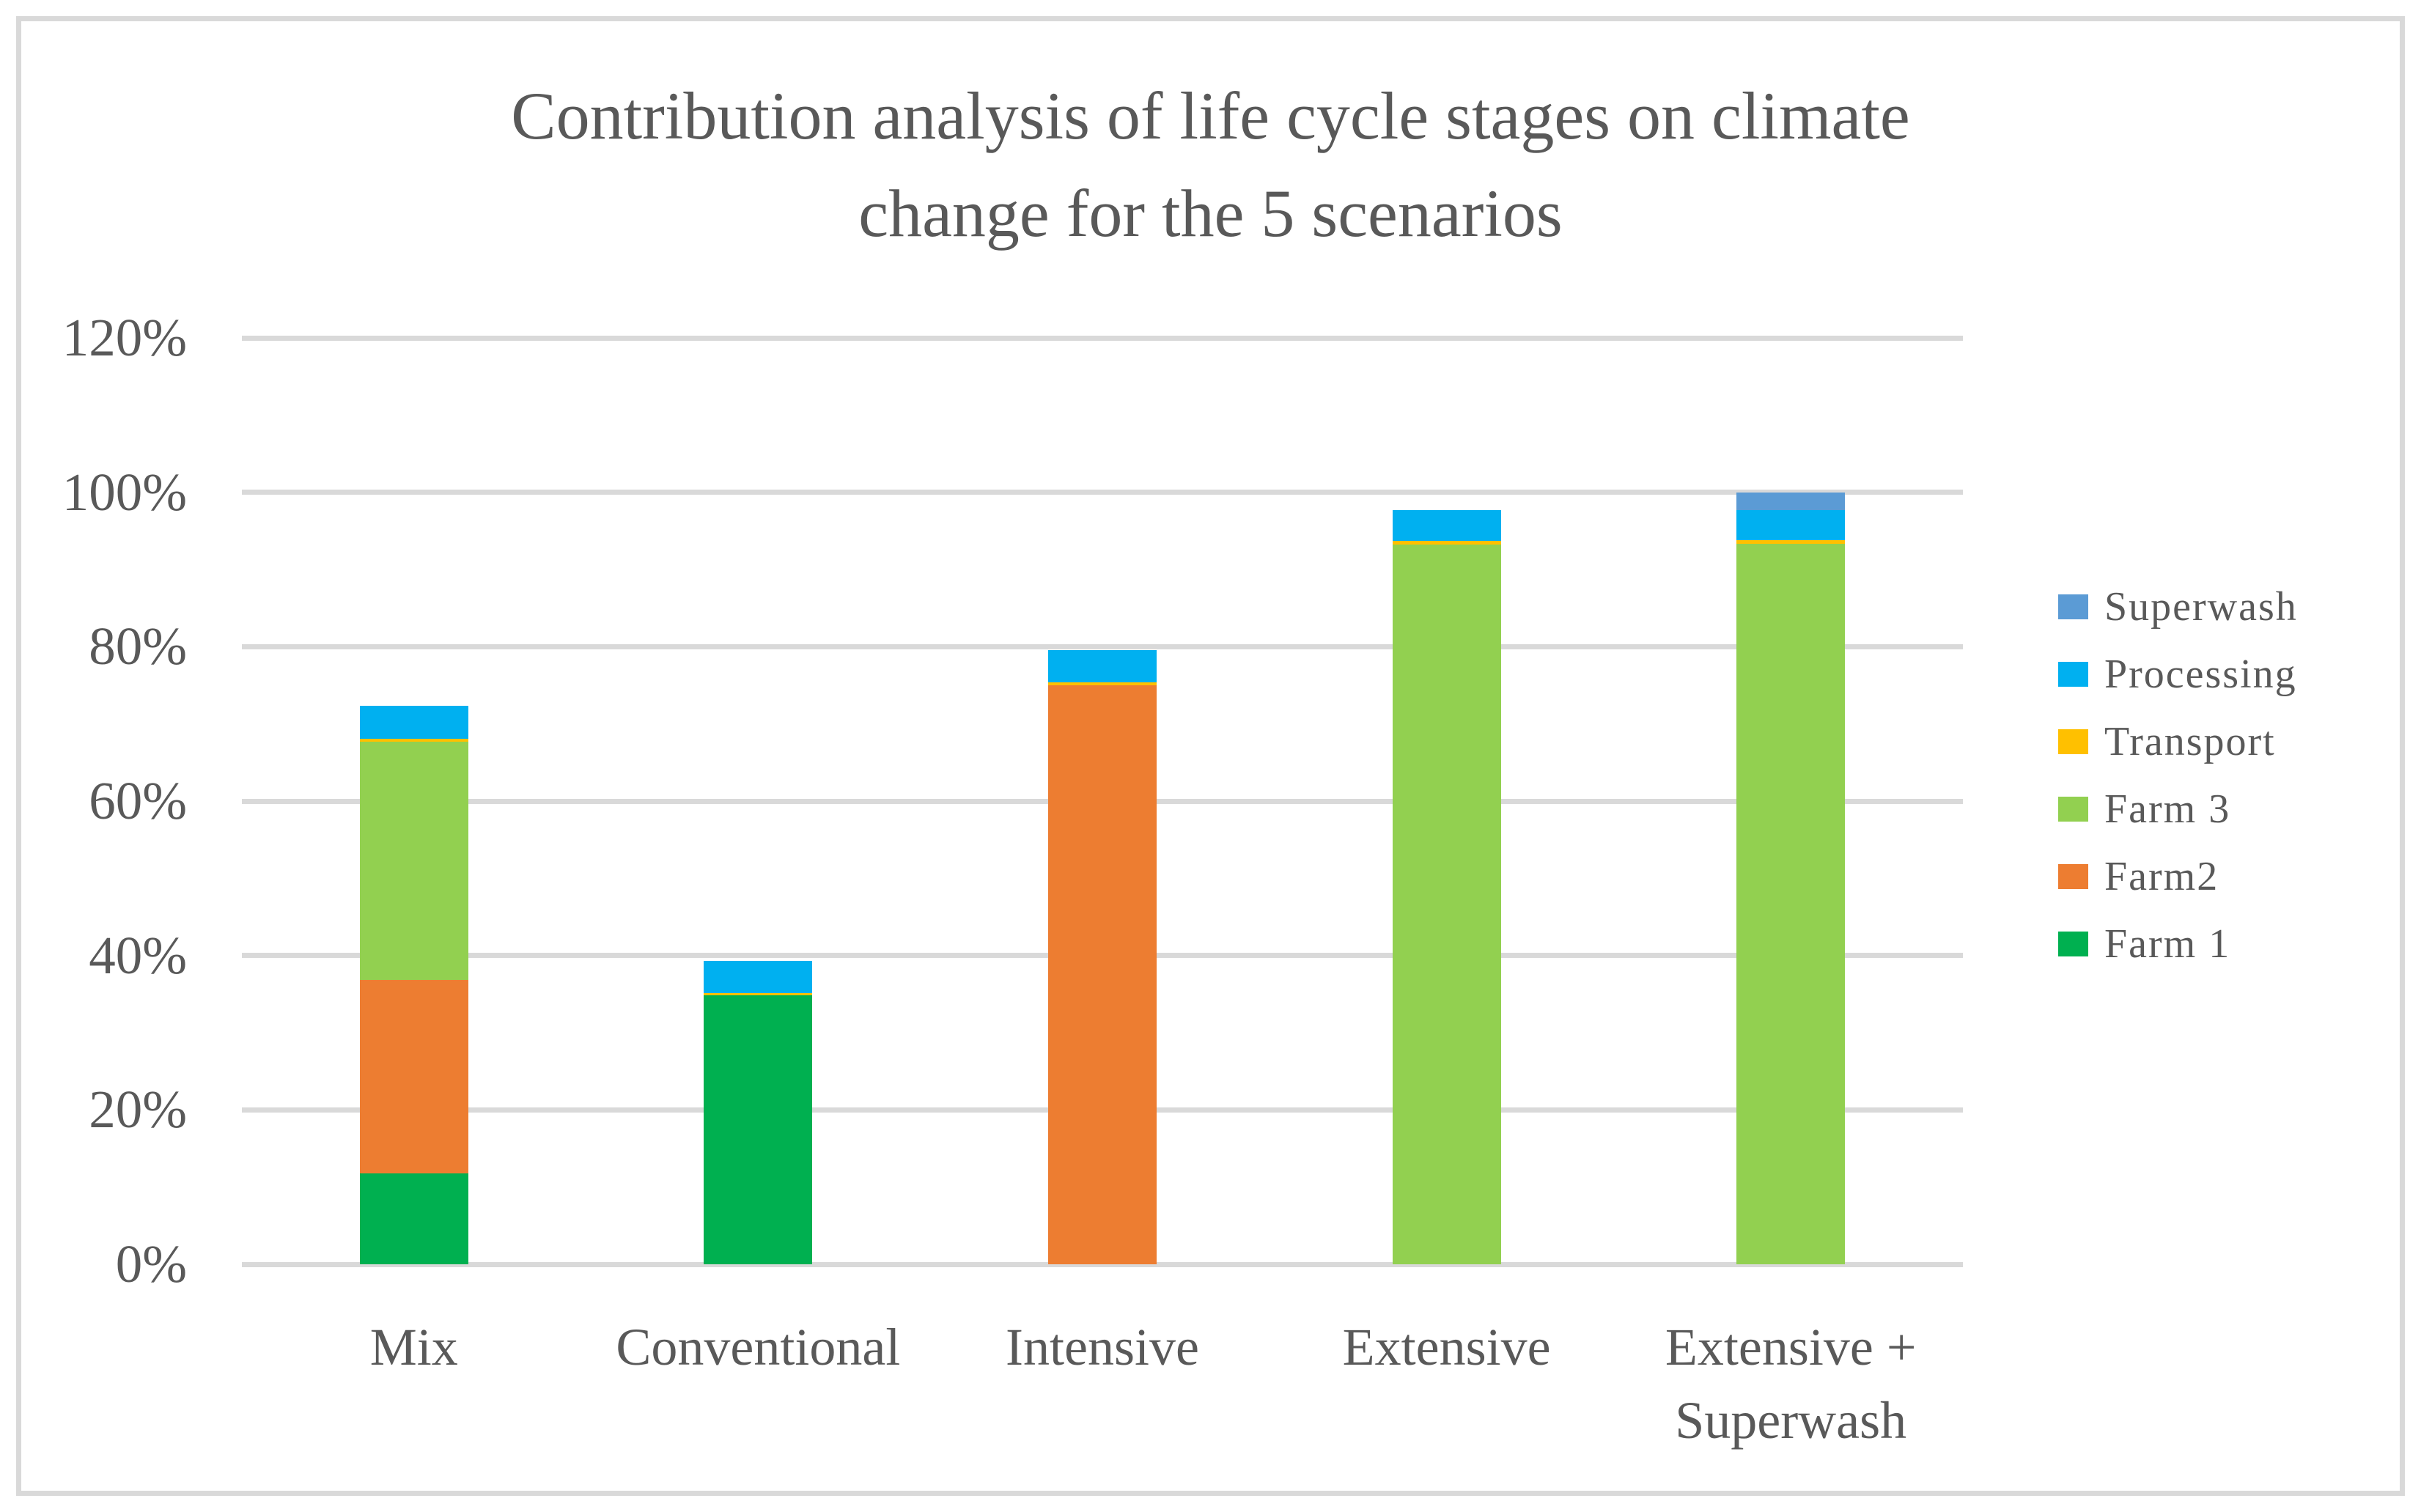 The image size is (2421, 1512). What do you see at coordinates (1447, 525) in the screenshot?
I see `bar-segment-extensive-processing` at bounding box center [1447, 525].